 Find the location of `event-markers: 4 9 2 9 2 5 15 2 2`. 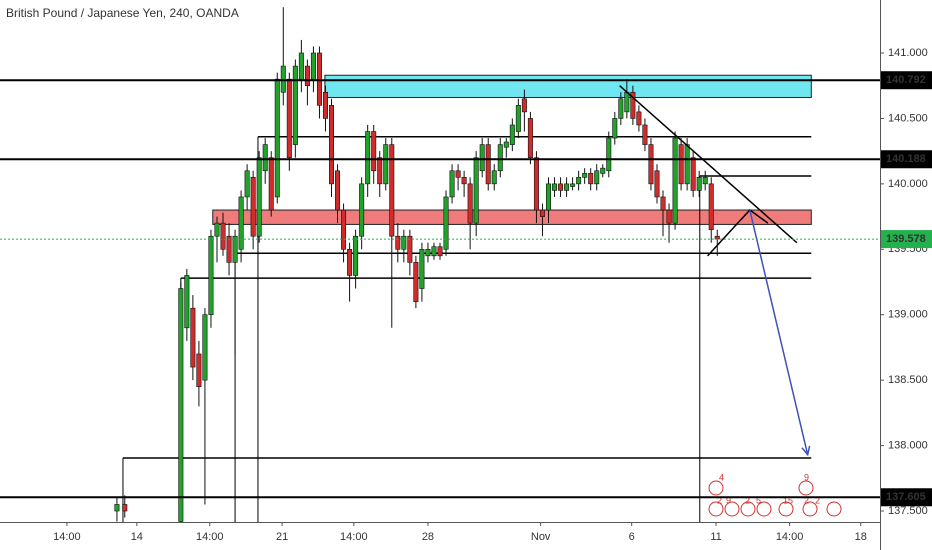

event-markers: 4 9 2 9 2 5 15 2 2 is located at coordinates (775, 494).